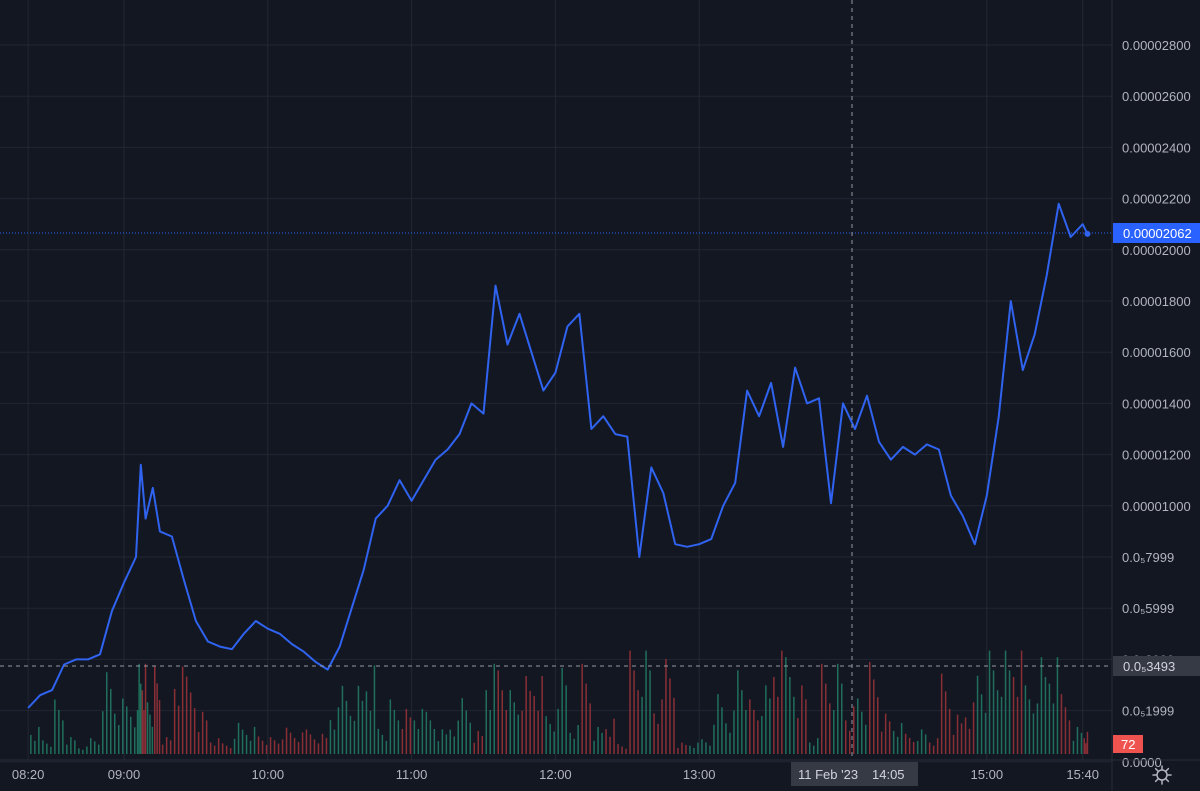 The width and height of the screenshot is (1200, 791). I want to click on volume-label: 72, so click(1128, 744).